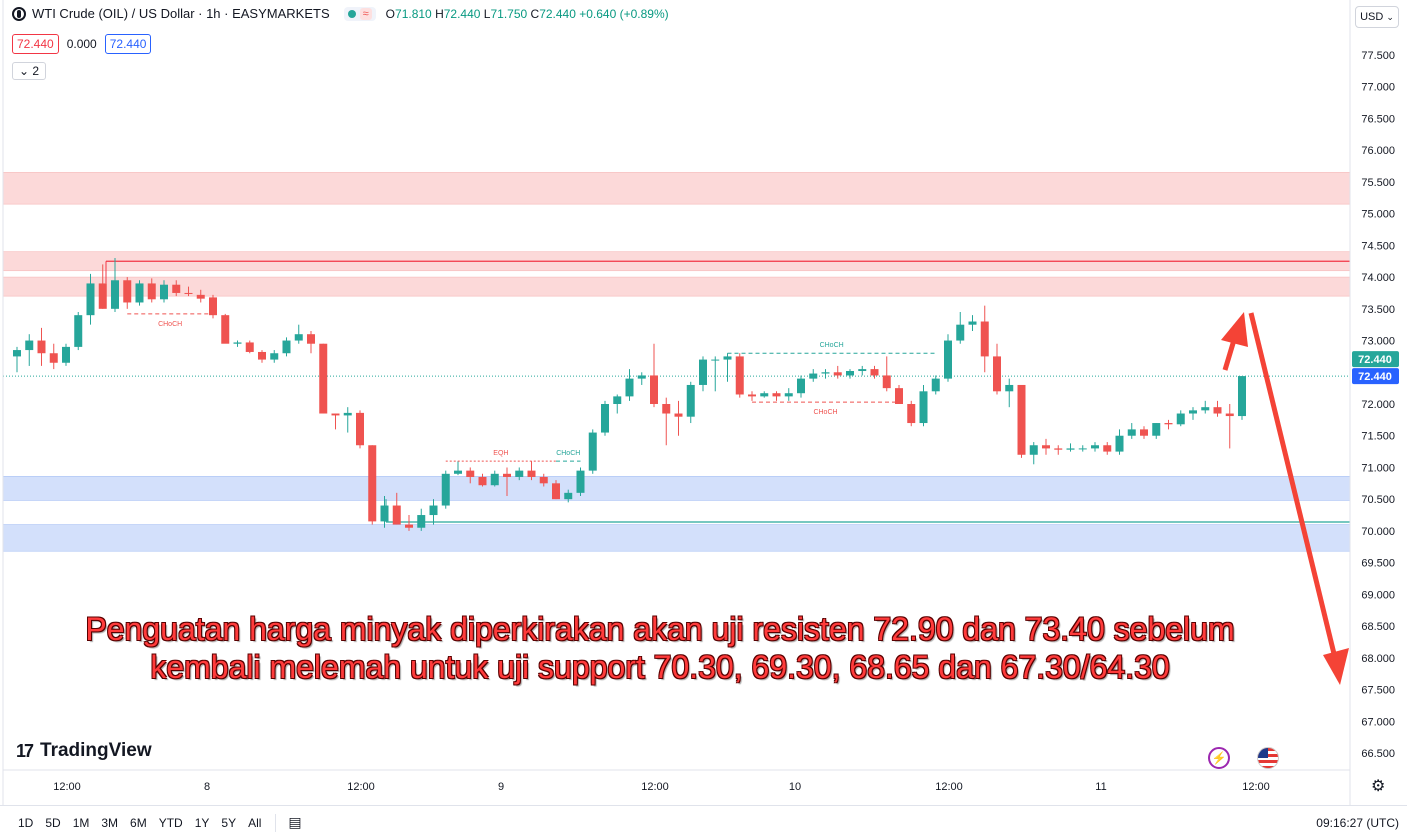  I want to click on price-tick-label: 67.000, so click(1378, 722).